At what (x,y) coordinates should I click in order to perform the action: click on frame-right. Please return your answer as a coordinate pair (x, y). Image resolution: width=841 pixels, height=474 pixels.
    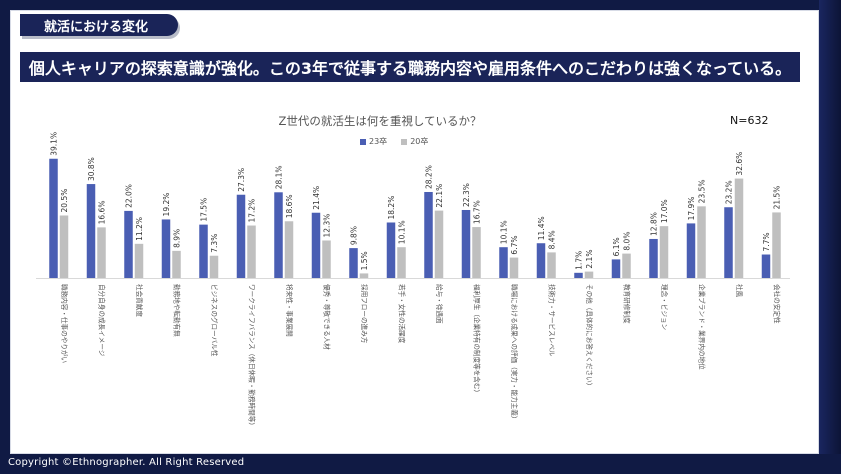
    Looking at the image, I should click on (830, 237).